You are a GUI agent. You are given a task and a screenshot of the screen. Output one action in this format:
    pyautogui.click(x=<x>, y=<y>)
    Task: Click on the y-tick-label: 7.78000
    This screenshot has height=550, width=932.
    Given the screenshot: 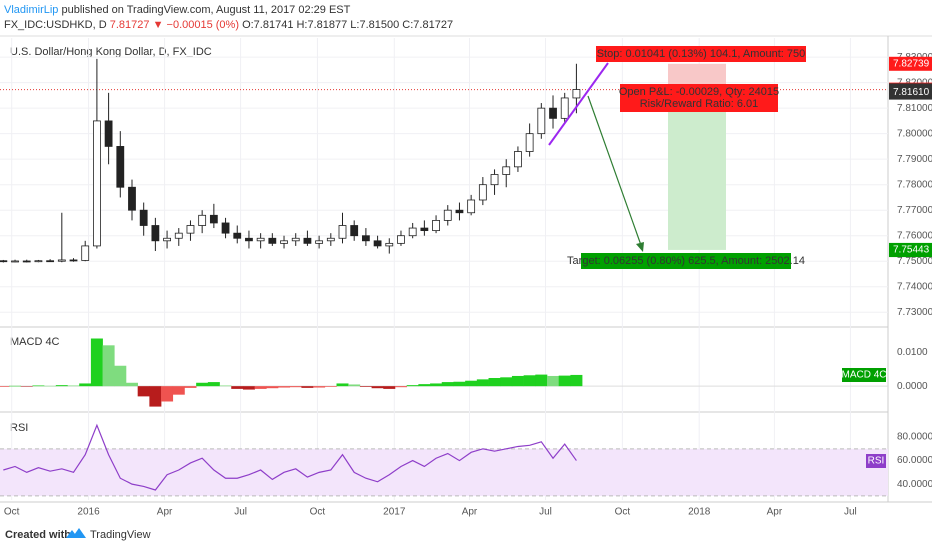 What is the action you would take?
    pyautogui.click(x=914, y=184)
    